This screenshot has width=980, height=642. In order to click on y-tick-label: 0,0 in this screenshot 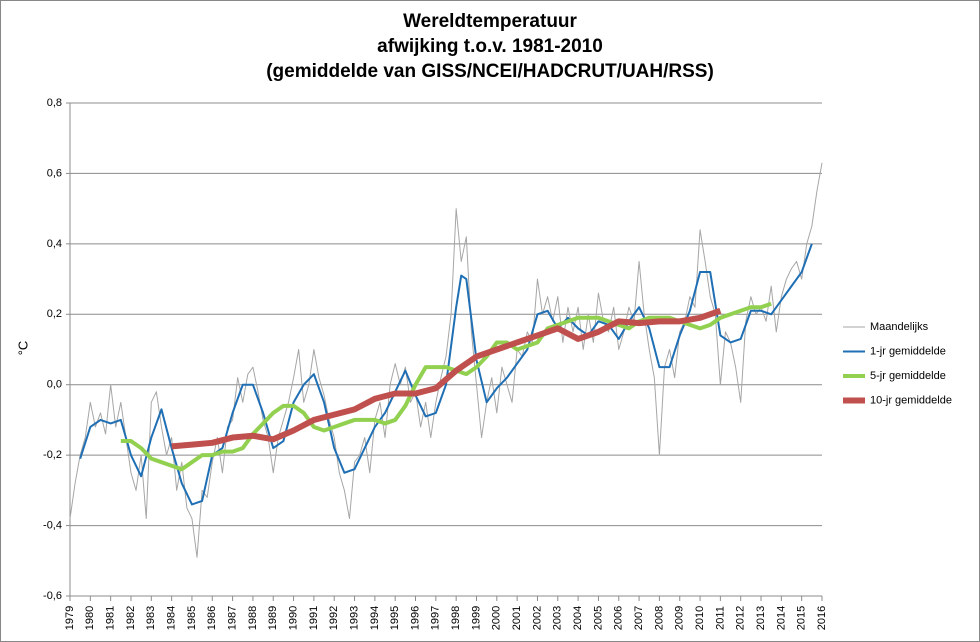, I will do `click(54, 385)`.